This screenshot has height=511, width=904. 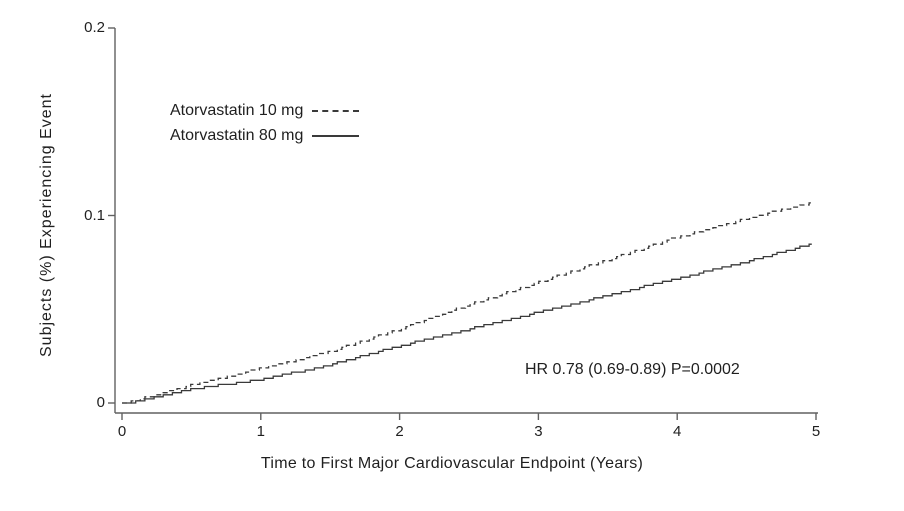 I want to click on x-tick-label-2: 2, so click(x=399, y=431).